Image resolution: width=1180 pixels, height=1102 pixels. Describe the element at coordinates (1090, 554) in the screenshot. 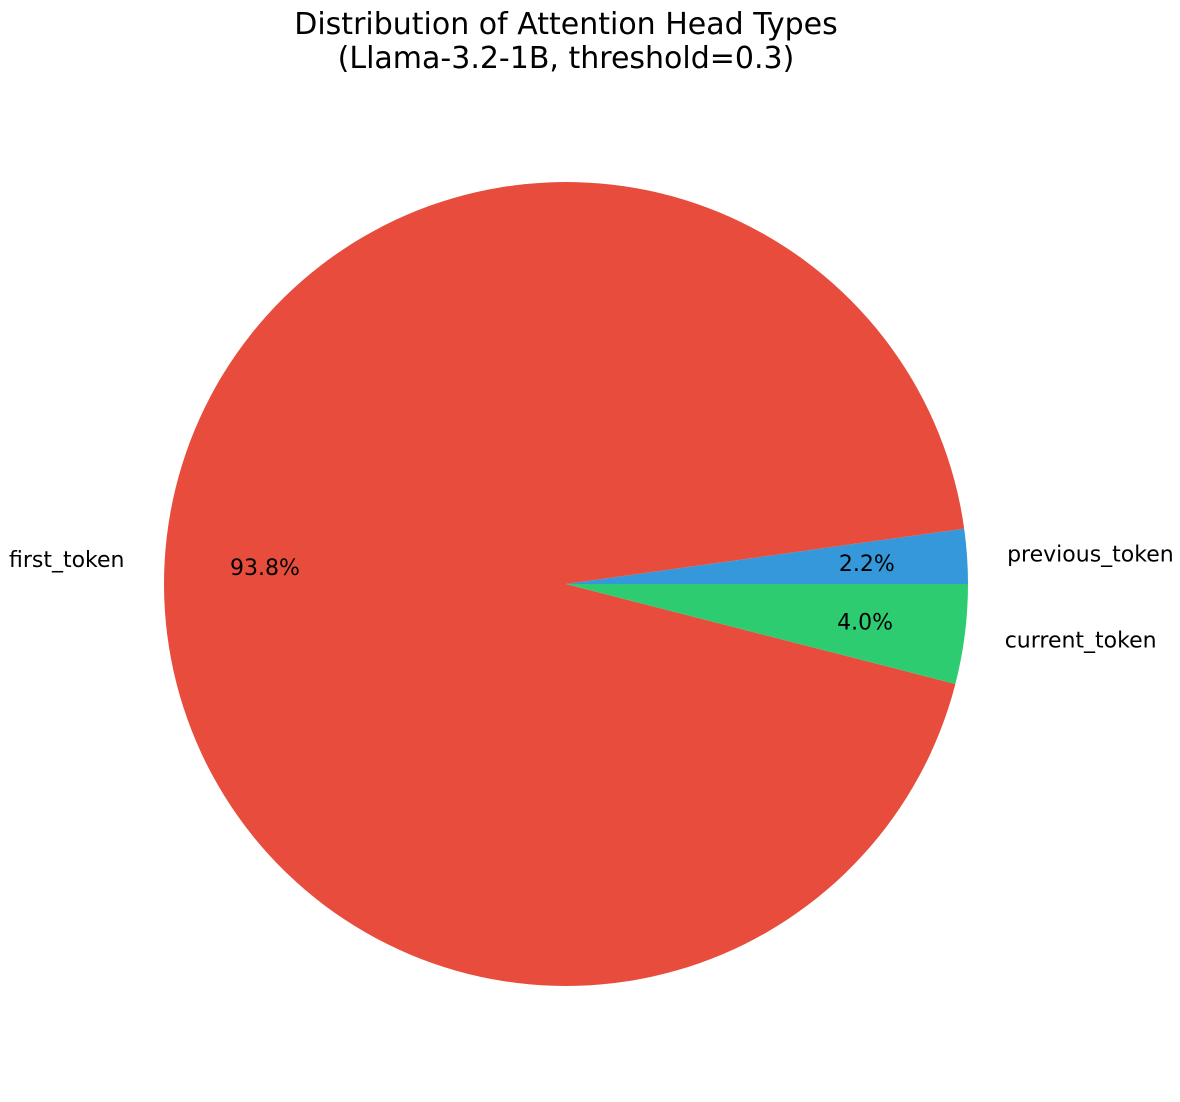

I see `pie-label-previous_token: previous_token` at that location.